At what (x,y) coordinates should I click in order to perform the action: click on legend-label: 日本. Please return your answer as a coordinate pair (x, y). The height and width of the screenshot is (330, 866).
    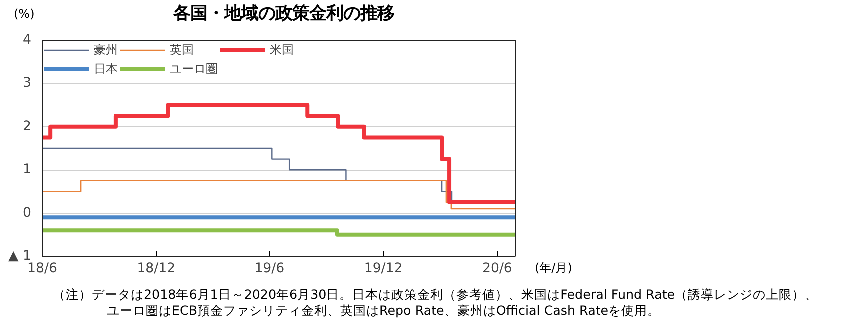
    Looking at the image, I should click on (106, 69).